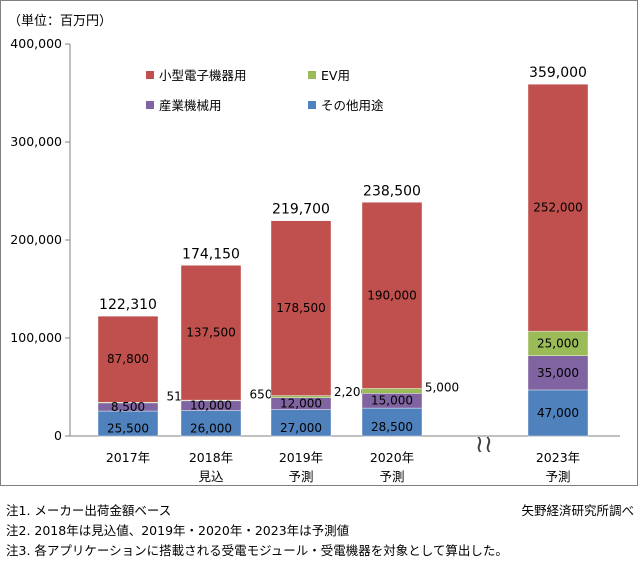 The height and width of the screenshot is (562, 640). Describe the element at coordinates (301, 457) in the screenshot. I see `x-category-label: 2019年` at that location.